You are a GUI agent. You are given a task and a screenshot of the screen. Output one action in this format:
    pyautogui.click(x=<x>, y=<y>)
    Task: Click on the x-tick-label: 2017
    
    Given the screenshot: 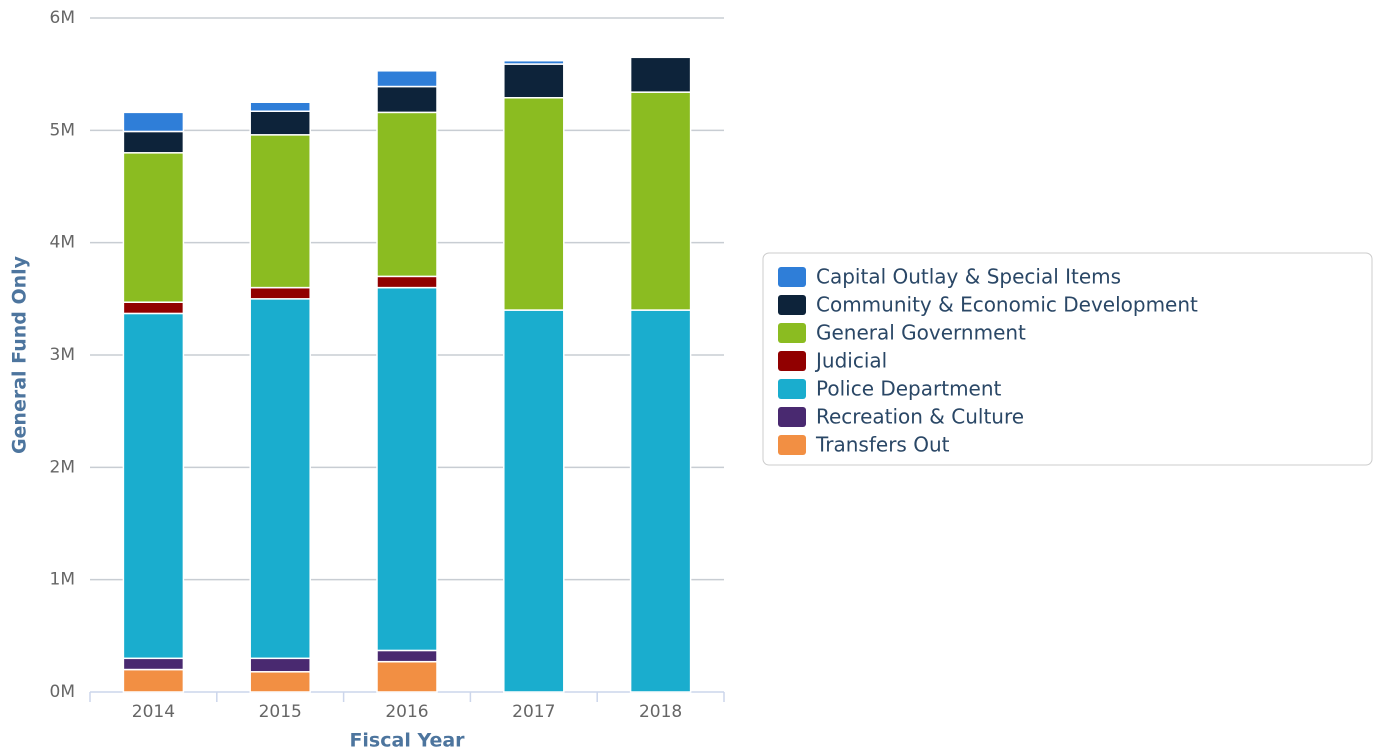 What is the action you would take?
    pyautogui.click(x=533, y=712)
    